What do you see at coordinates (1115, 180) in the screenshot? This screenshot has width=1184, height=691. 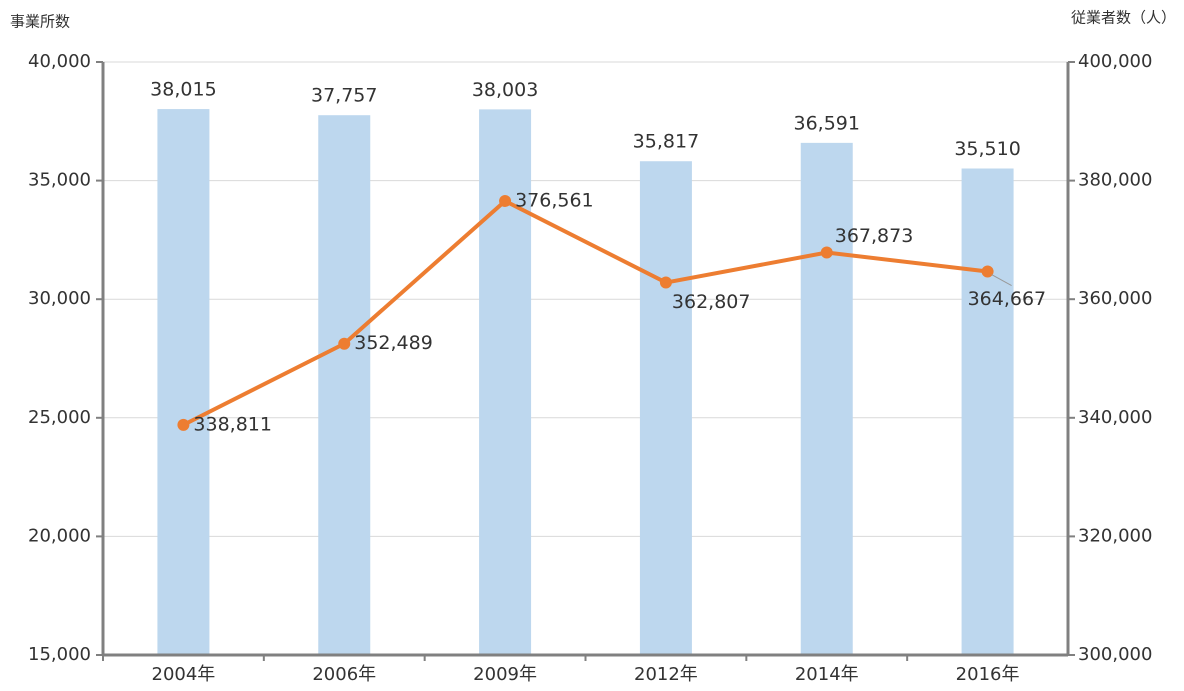 I see `y2-tick-label: 380,000` at bounding box center [1115, 180].